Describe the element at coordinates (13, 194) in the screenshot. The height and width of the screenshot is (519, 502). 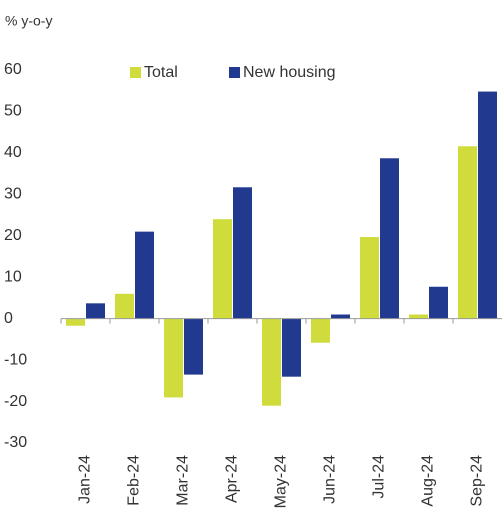
I see `y-tick-label: 30` at that location.